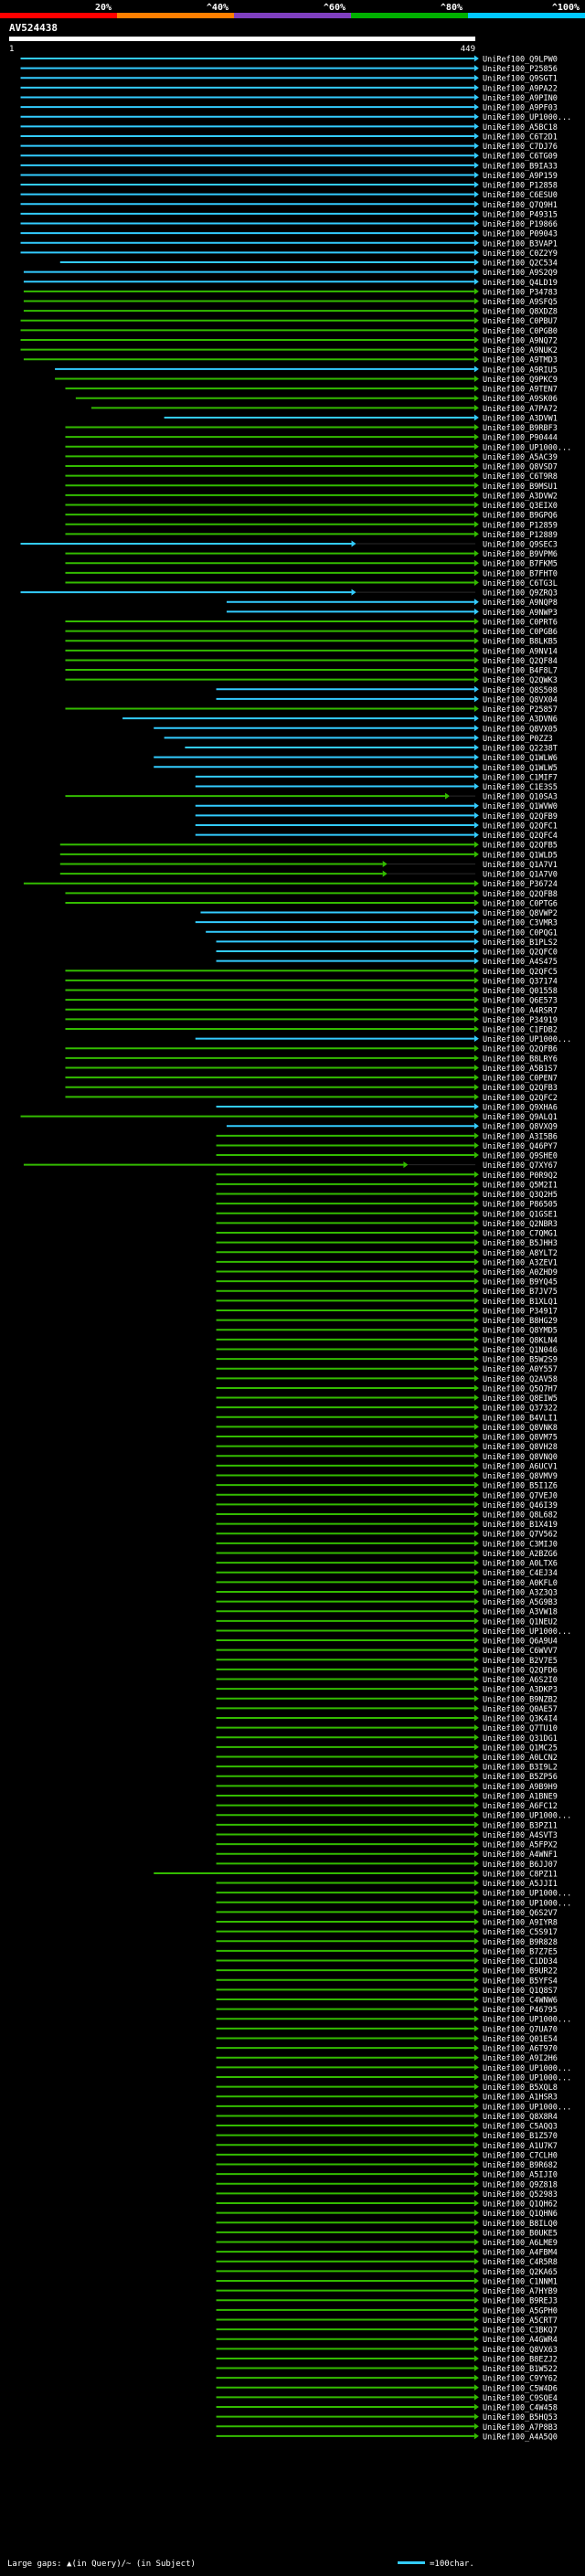 The width and height of the screenshot is (585, 2576). What do you see at coordinates (520, 1224) in the screenshot?
I see `hit-label: UniRef100_Q2NBR3` at bounding box center [520, 1224].